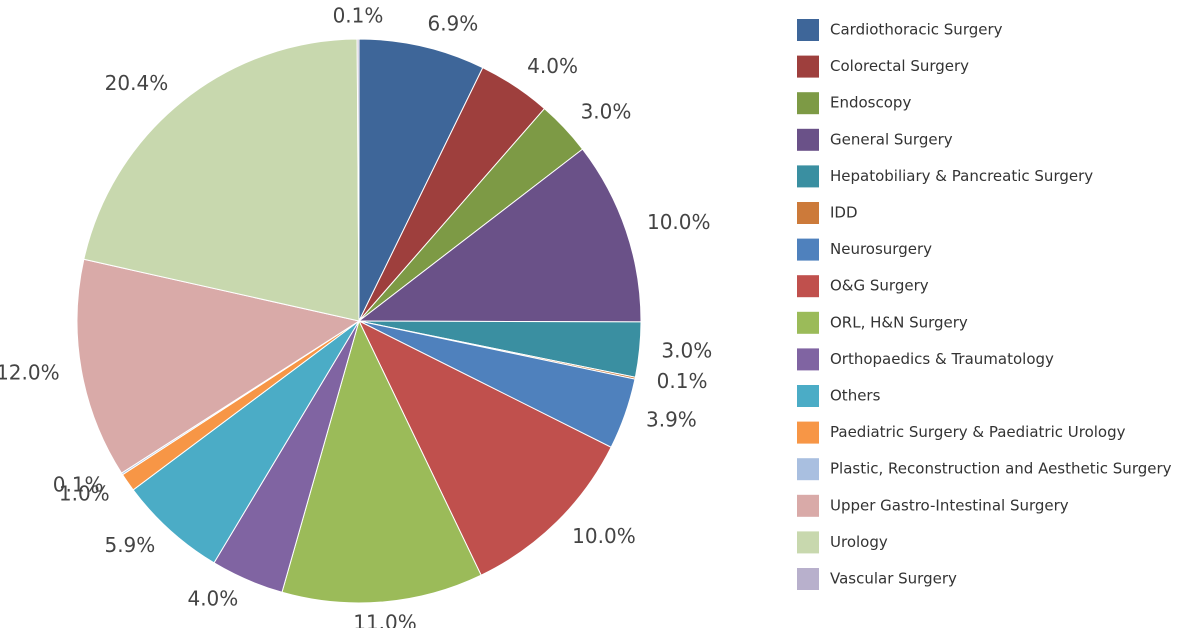 The height and width of the screenshot is (628, 1195). Describe the element at coordinates (879, 286) in the screenshot. I see `legend-label: O&G Surgery` at that location.